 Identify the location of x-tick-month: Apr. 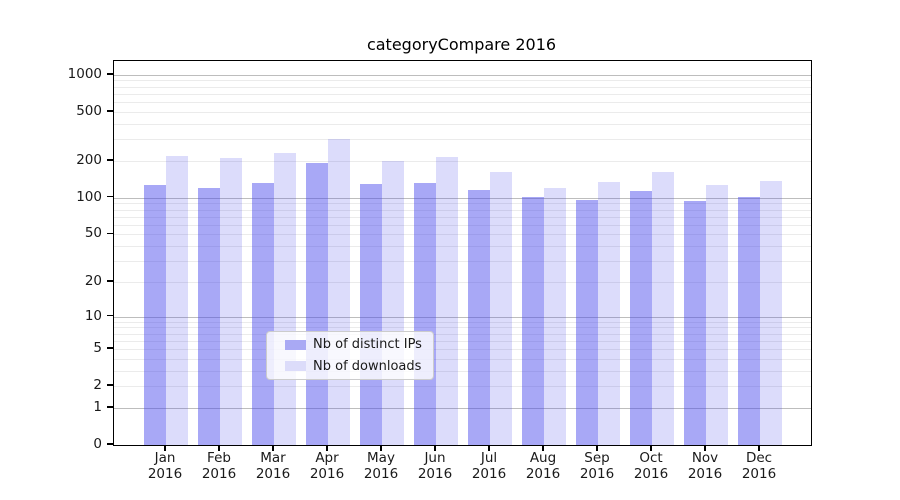
(327, 458).